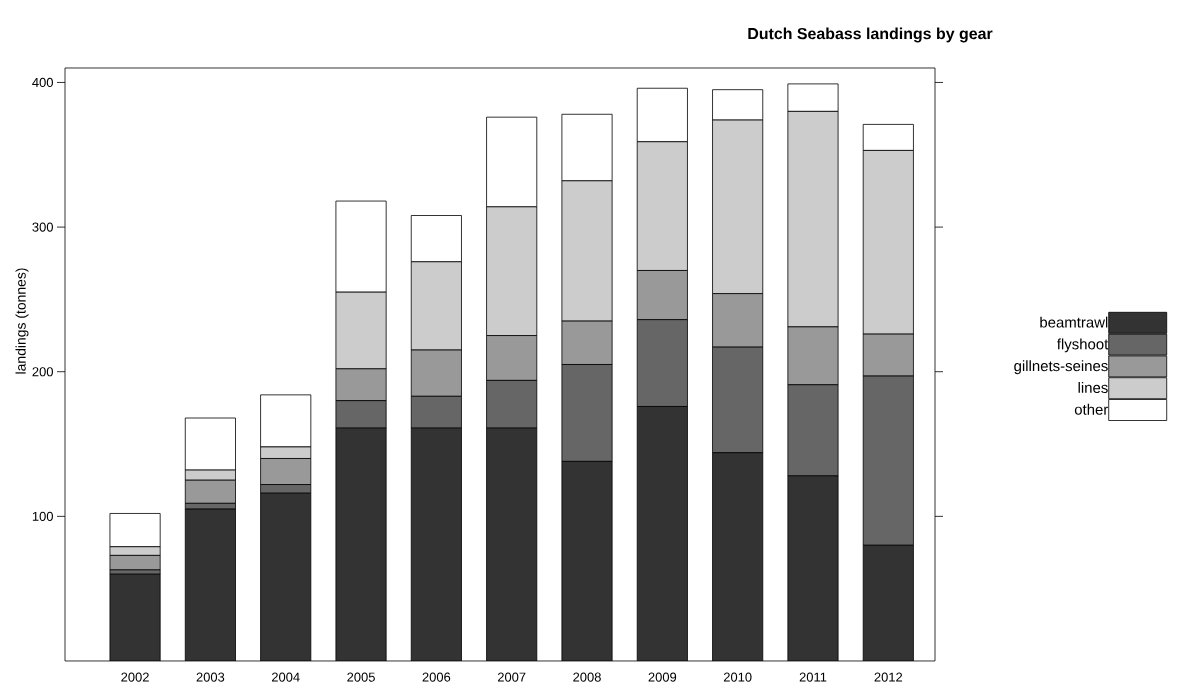  What do you see at coordinates (361, 677) in the screenshot?
I see `x-tick-label: 2005` at bounding box center [361, 677].